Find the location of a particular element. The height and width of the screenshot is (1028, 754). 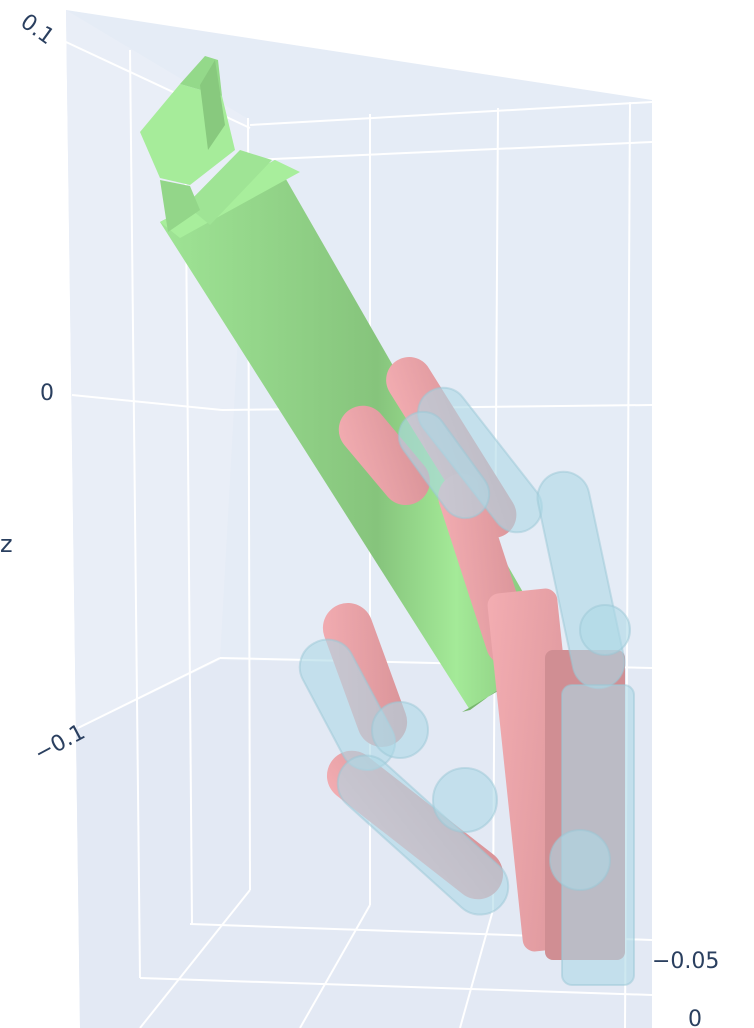

z-axis-title: z is located at coordinates (6, 544).